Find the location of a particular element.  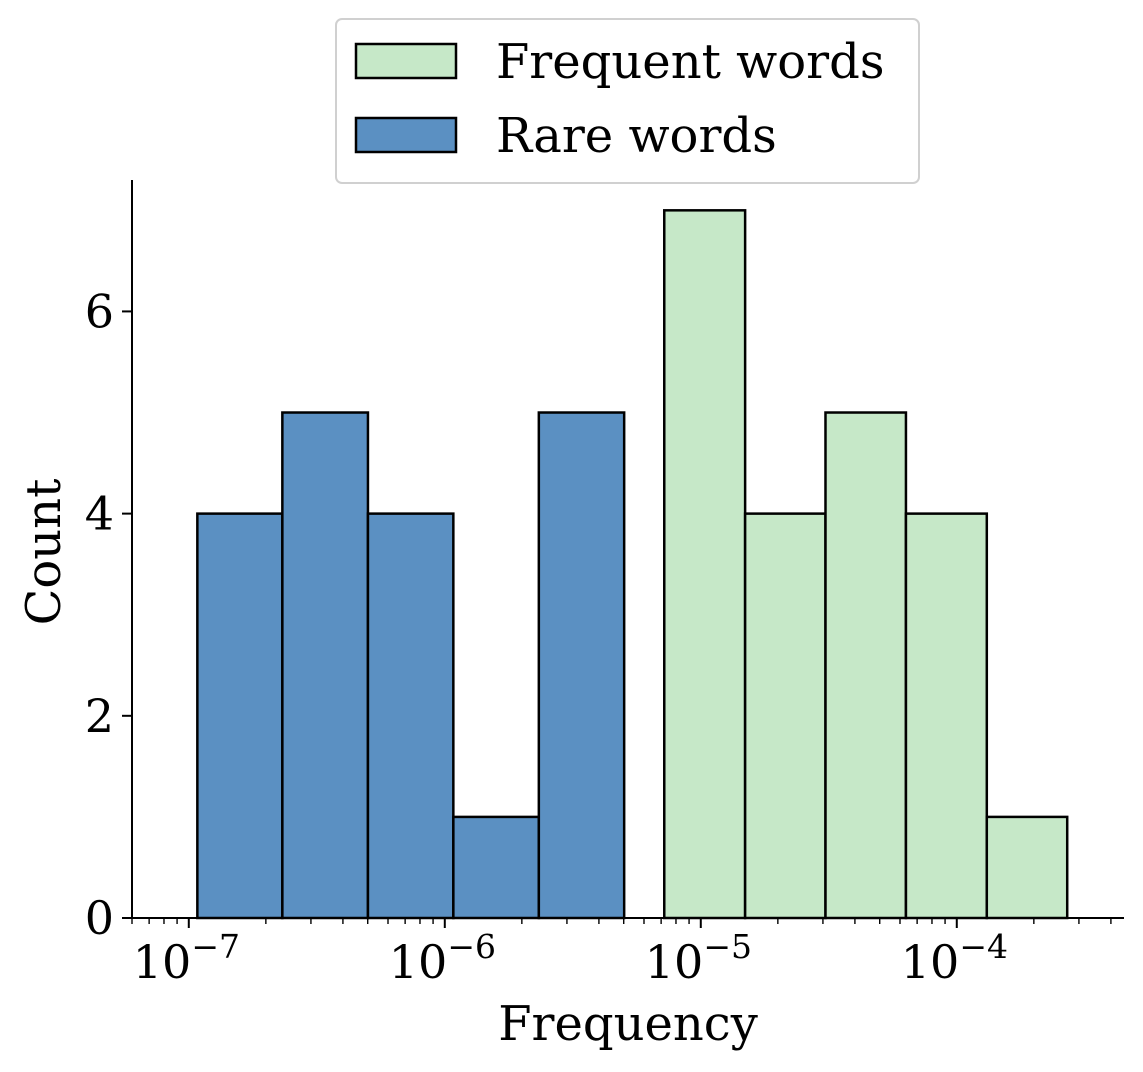

legend-label-frequent-words: Frequent words is located at coordinates (690, 62).